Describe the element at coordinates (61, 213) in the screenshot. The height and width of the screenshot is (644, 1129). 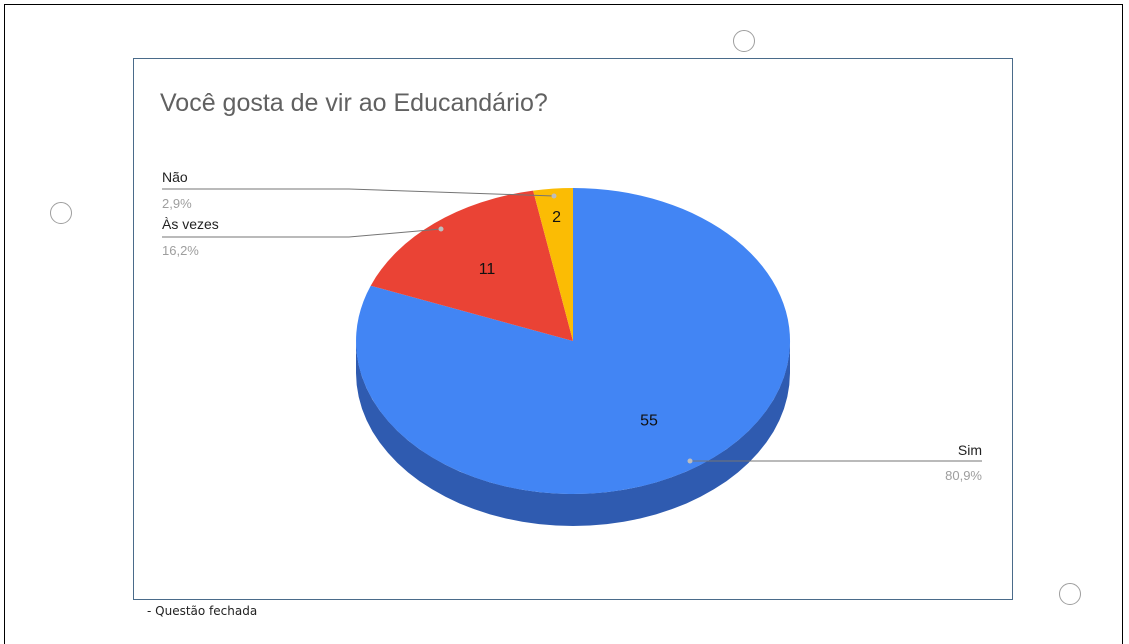
I see `resize-handle-left` at that location.